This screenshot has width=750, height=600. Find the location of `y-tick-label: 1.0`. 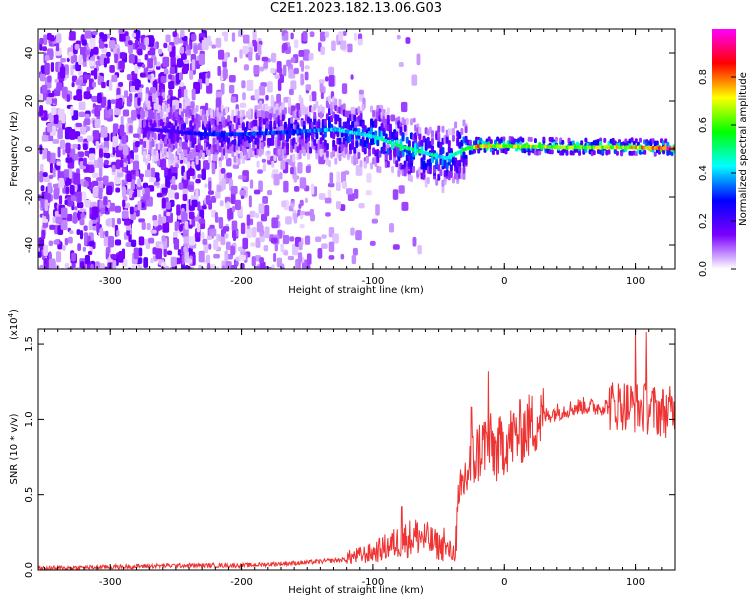

y-tick-label: 1.0 is located at coordinates (29, 419).